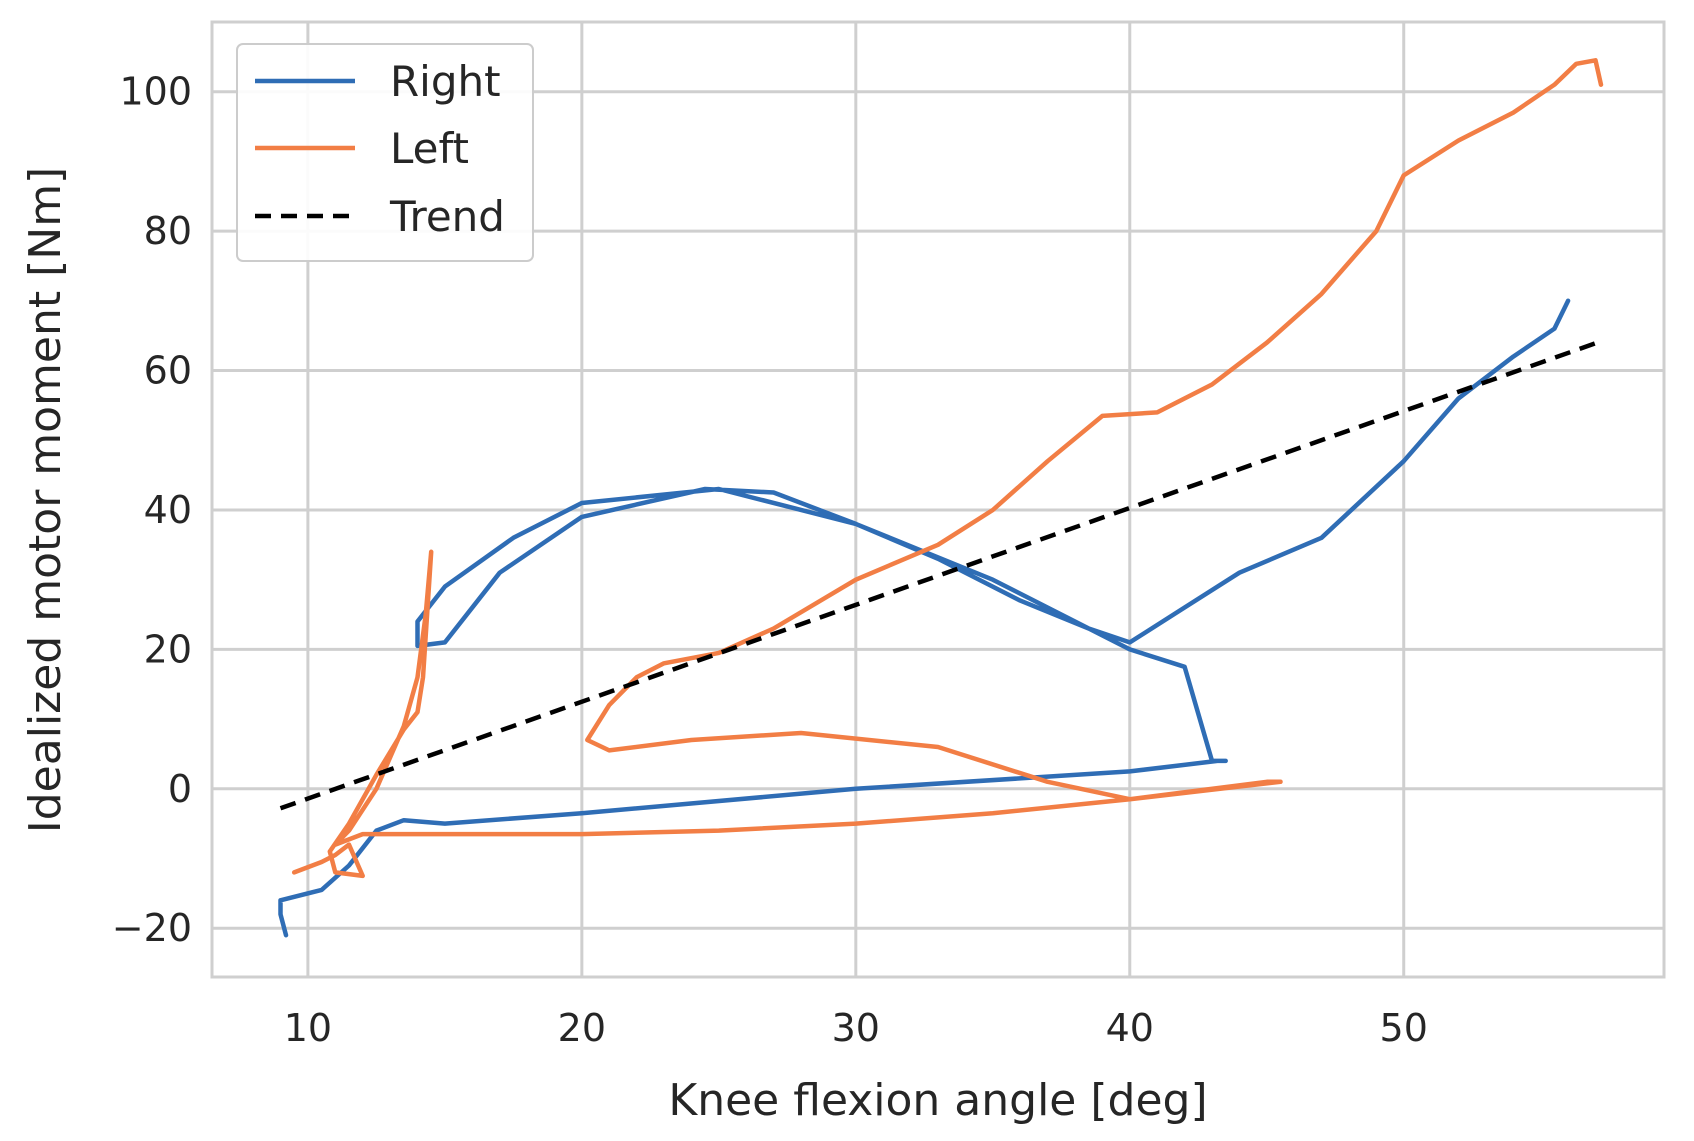 Image resolution: width=1694 pixels, height=1141 pixels. Describe the element at coordinates (168, 371) in the screenshot. I see `y-tick-label: 60` at that location.